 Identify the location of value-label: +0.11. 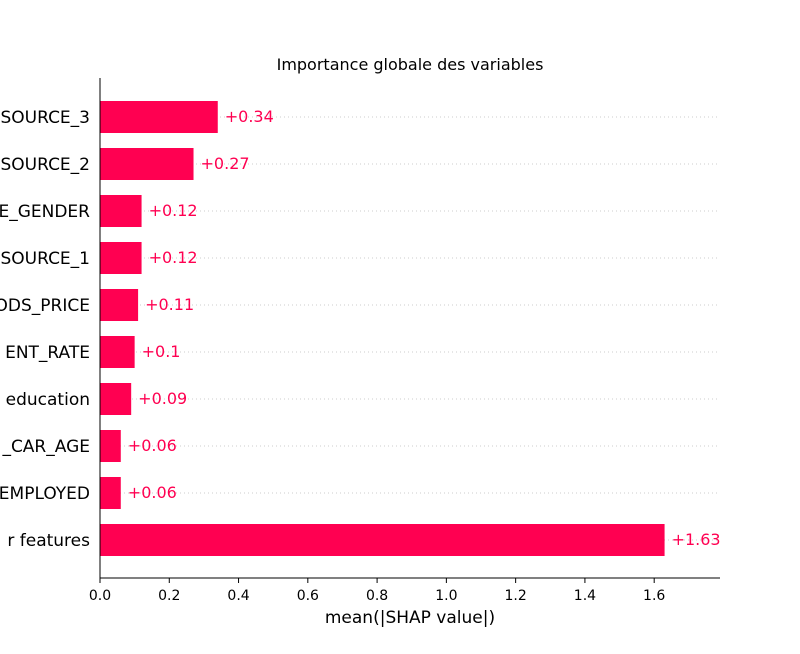
(169, 304).